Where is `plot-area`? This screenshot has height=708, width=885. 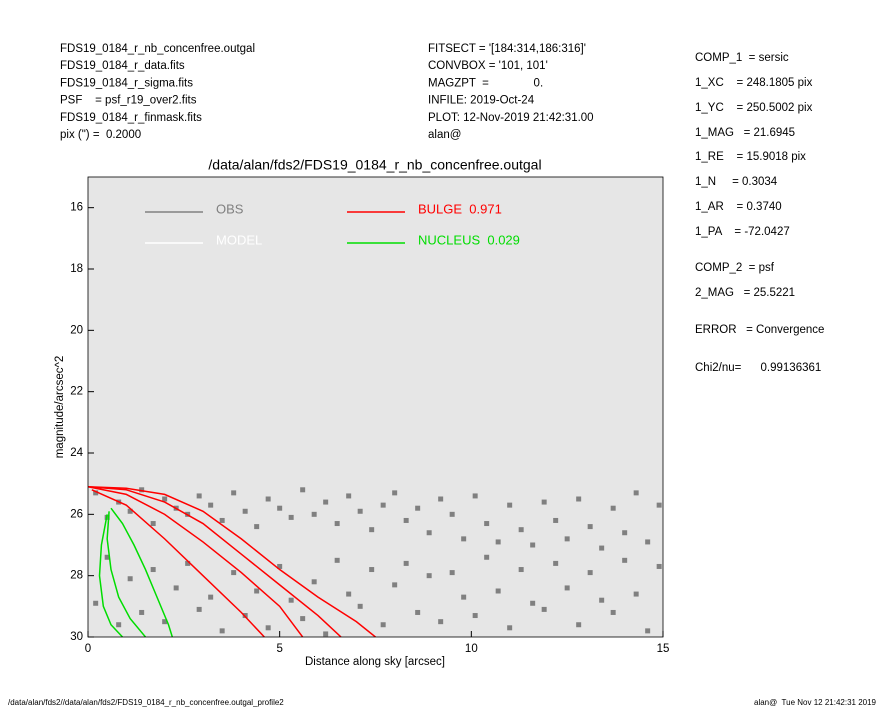
plot-area is located at coordinates (375, 561).